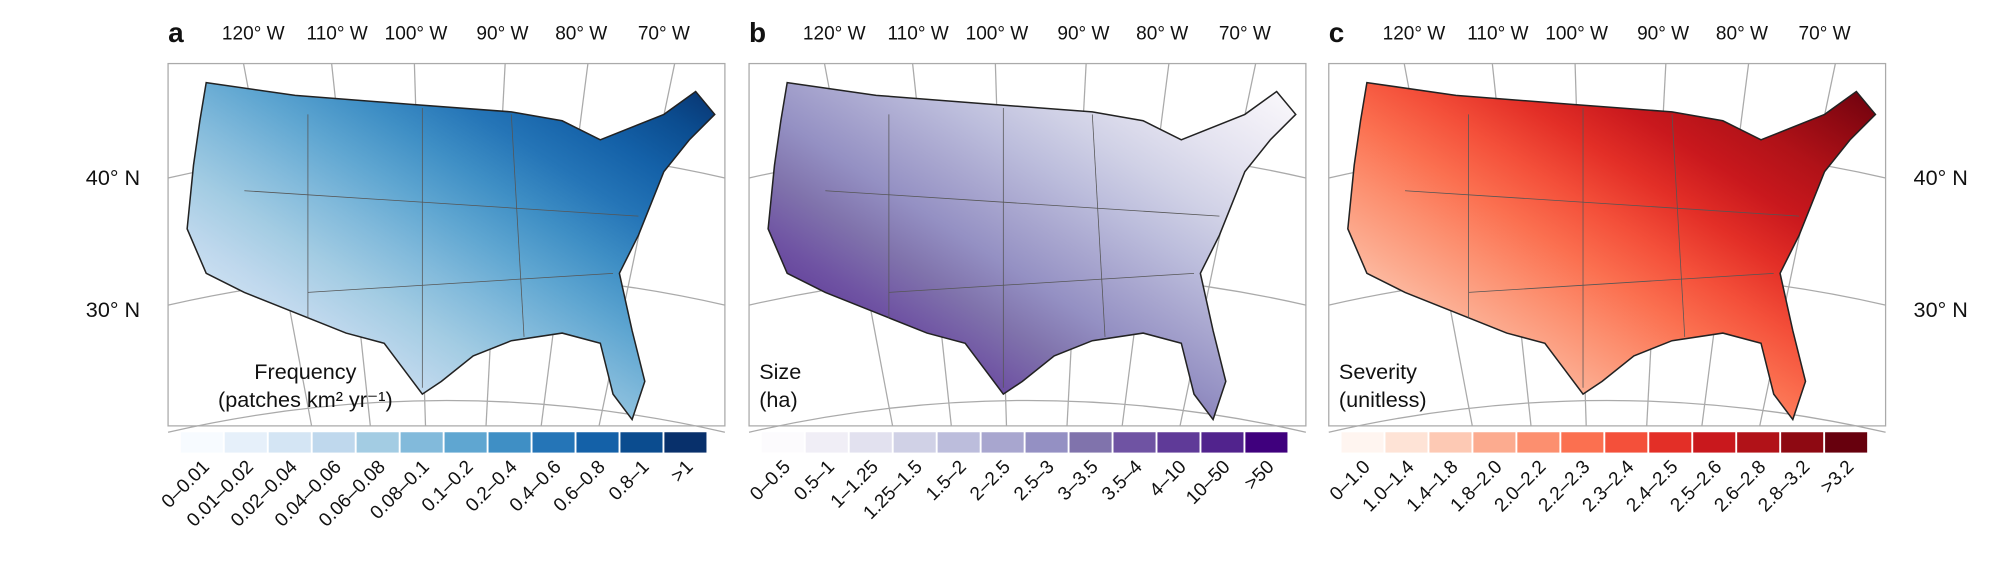  I want to click on panel-label: a, so click(176, 32).